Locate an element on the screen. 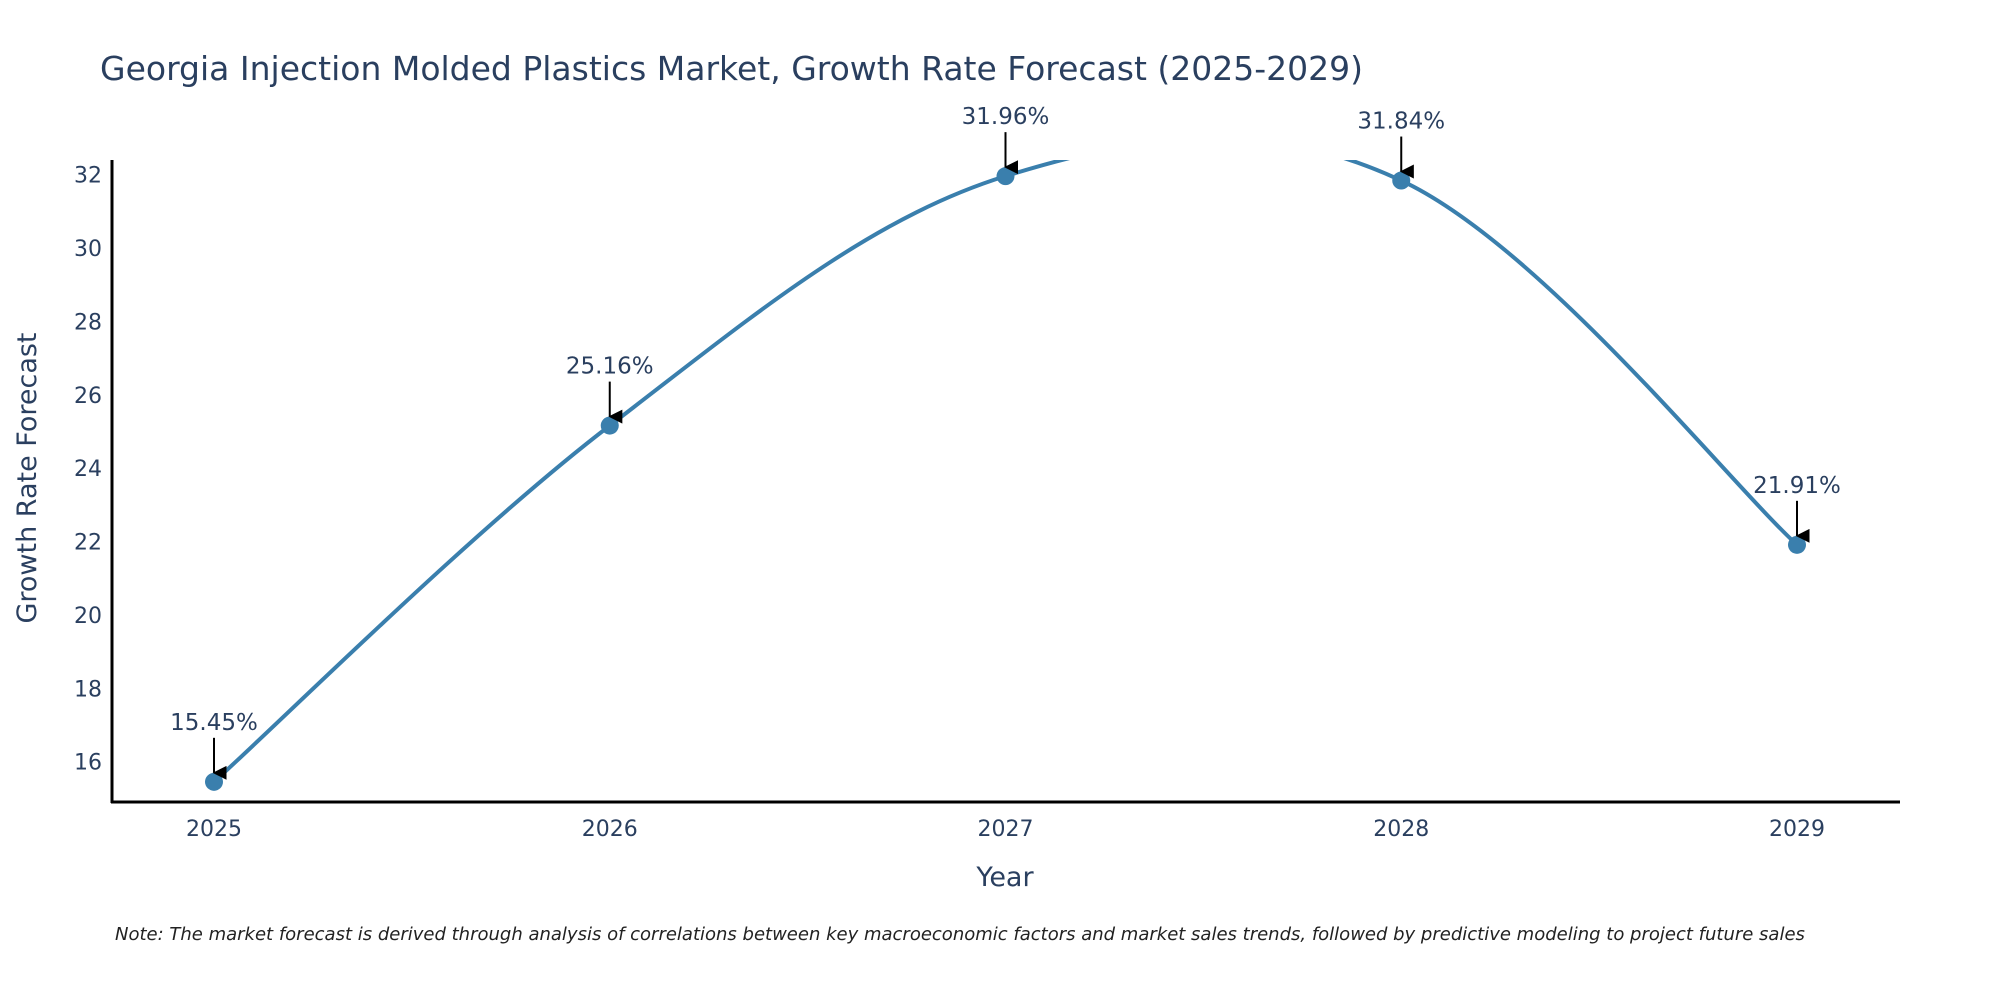 The height and width of the screenshot is (1000, 2000). y-tick-label: 16 is located at coordinates (88, 763).